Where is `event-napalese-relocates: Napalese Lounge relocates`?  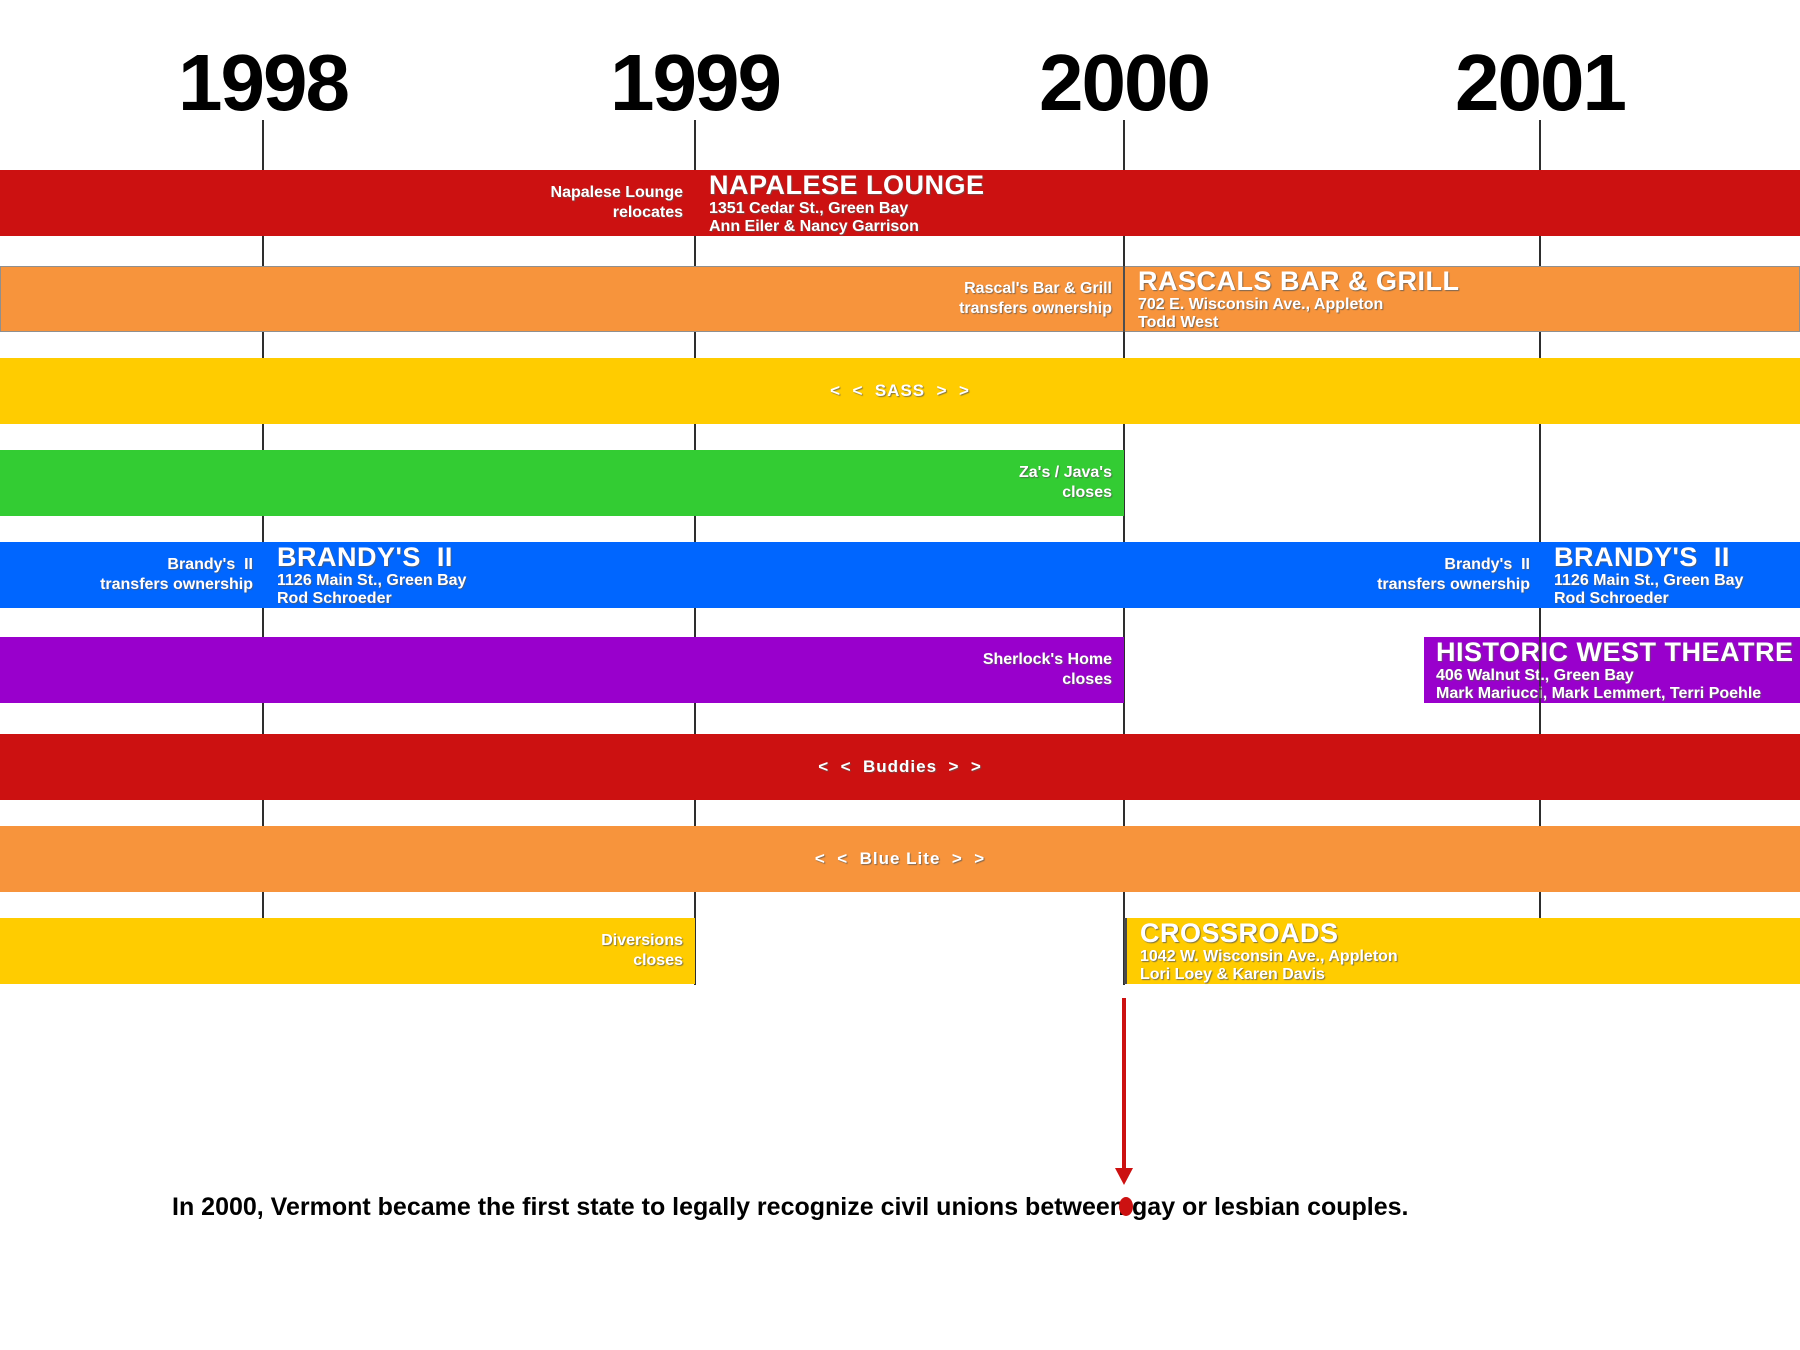 event-napalese-relocates: Napalese Lounge relocates is located at coordinates (473, 203).